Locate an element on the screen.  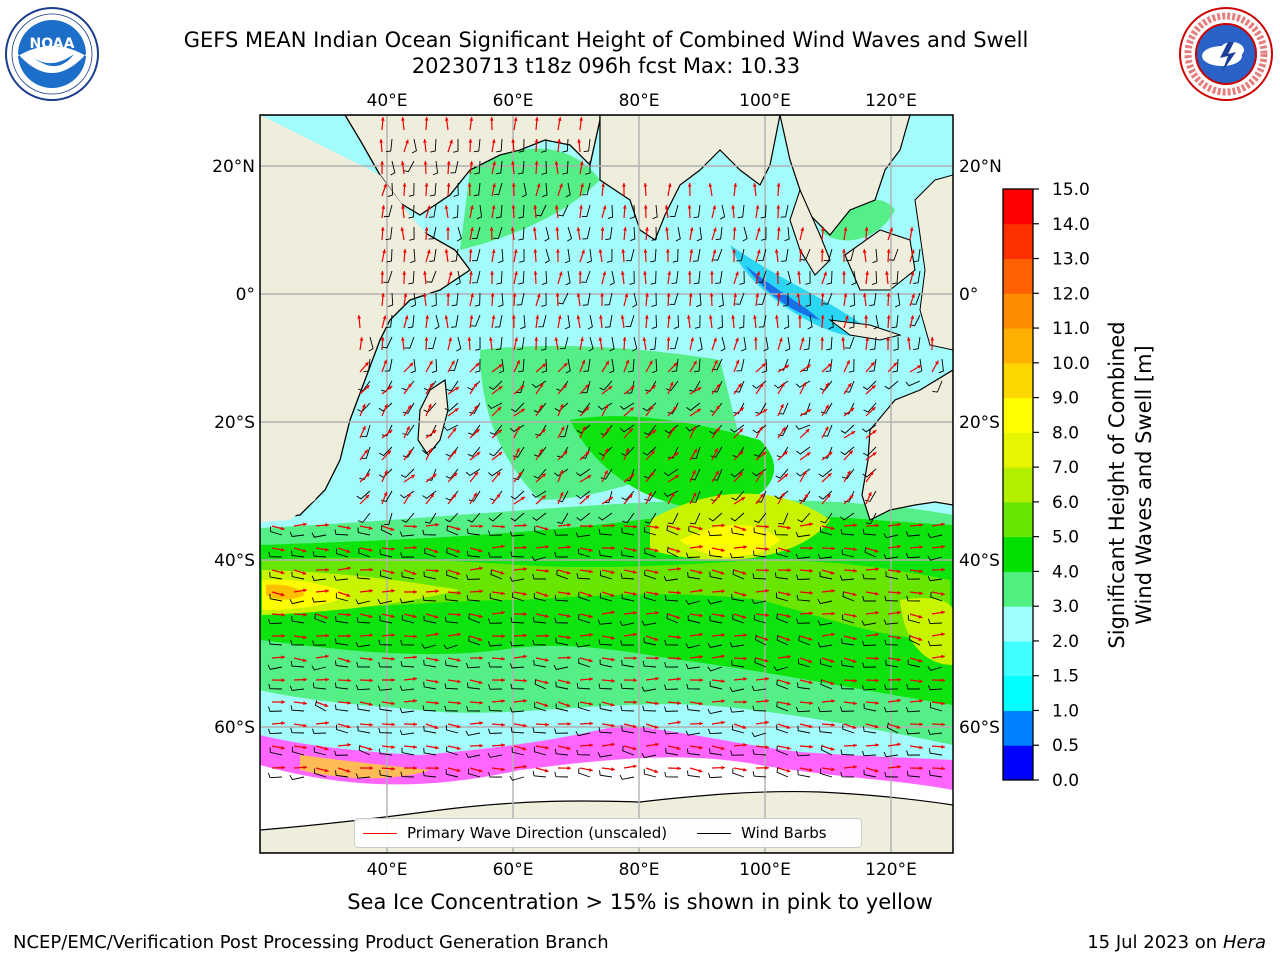
sea-ice-yellow is located at coordinates (365, 767).